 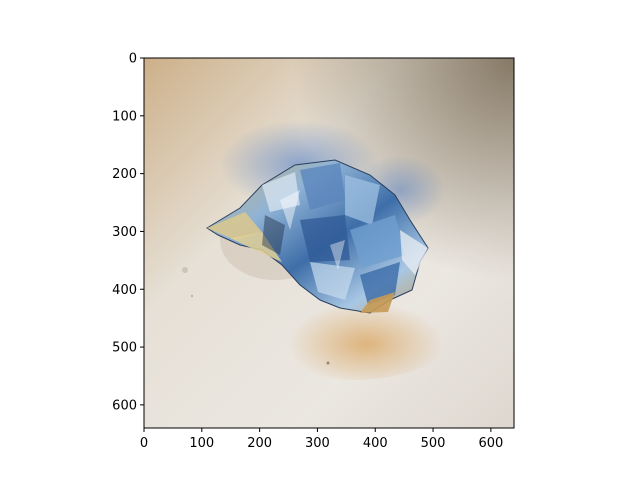 I want to click on x-tick-label: 200, so click(x=259, y=443).